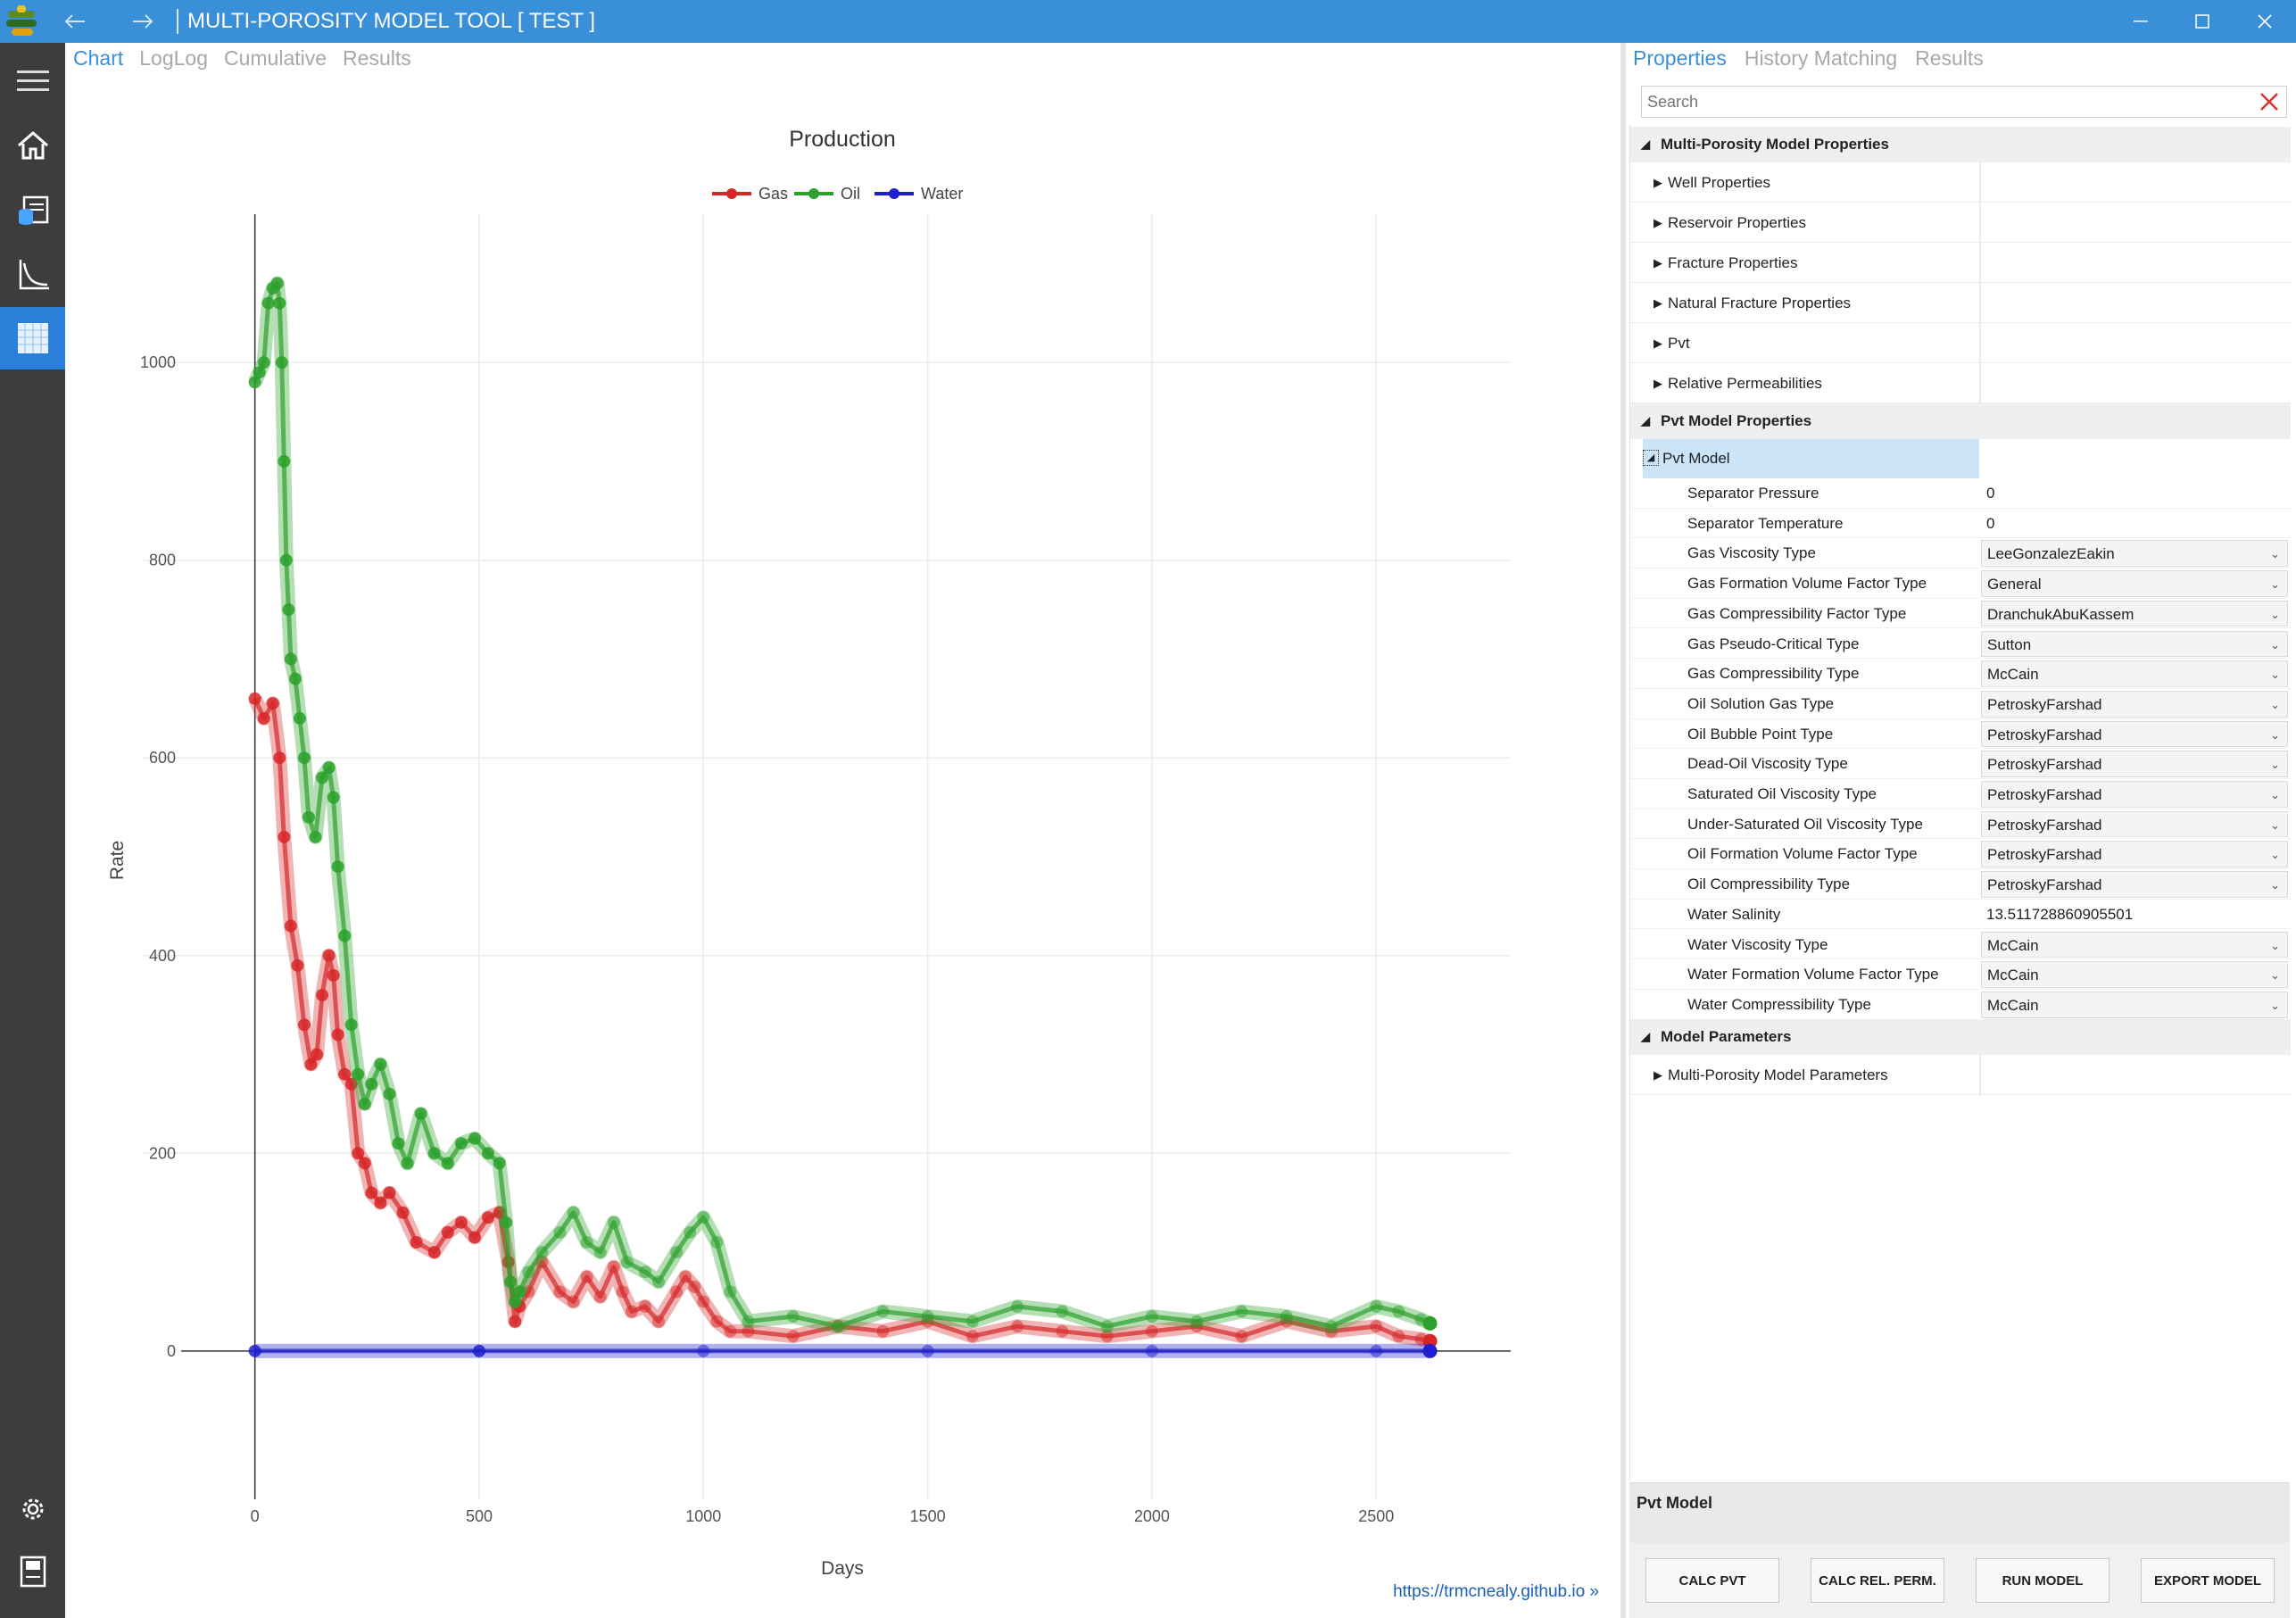 The width and height of the screenshot is (2296, 1618). I want to click on pvt-row-select: DranchukAbuKassem ⌄, so click(2134, 613).